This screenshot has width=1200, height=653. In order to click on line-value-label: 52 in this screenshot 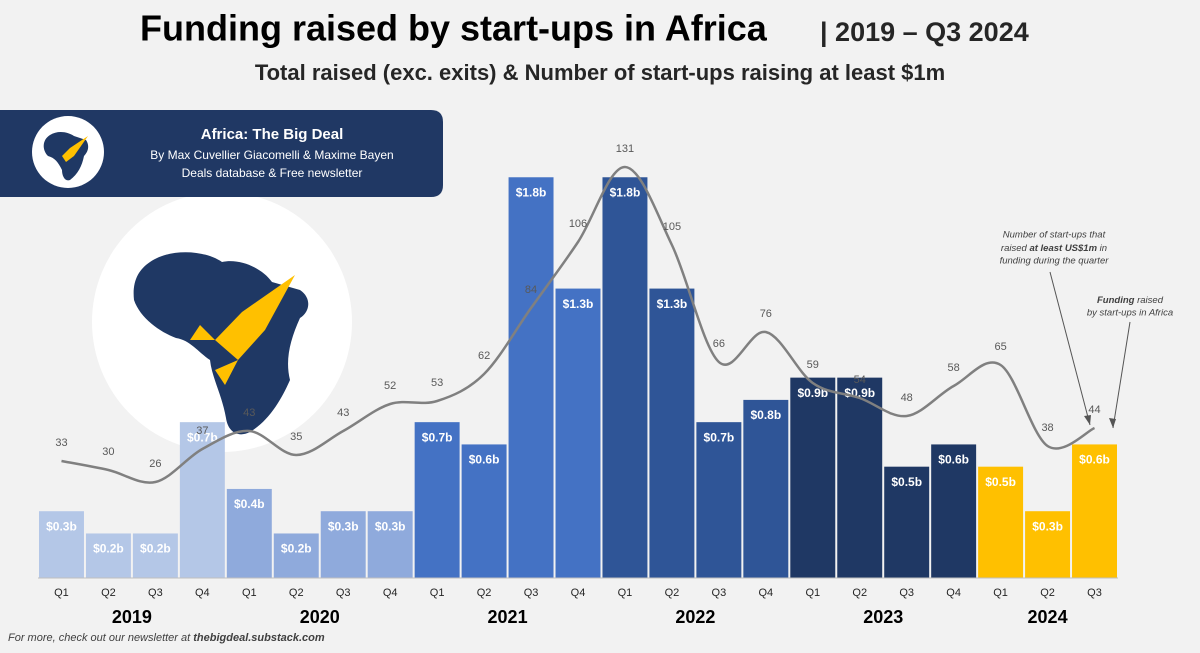, I will do `click(390, 386)`.